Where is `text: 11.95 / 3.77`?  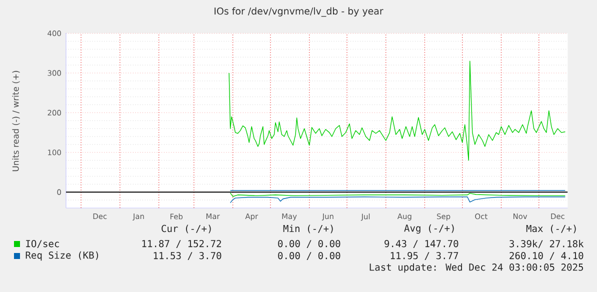 text: 11.95 / 3.77 is located at coordinates (424, 256).